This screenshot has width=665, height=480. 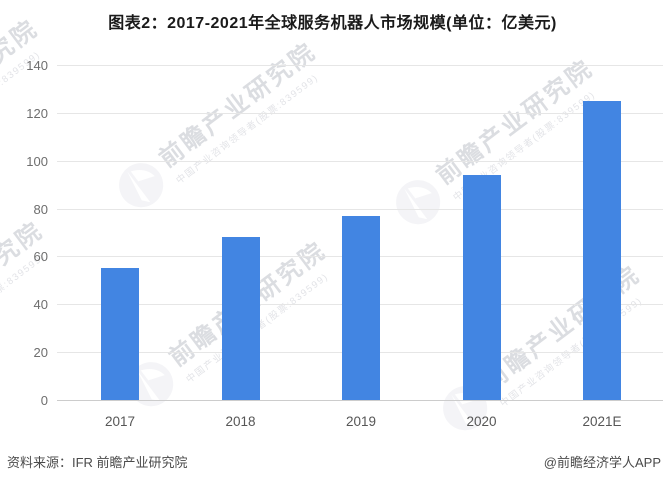 What do you see at coordinates (120, 421) in the screenshot?
I see `x-axis-tick-label-2017: 2017` at bounding box center [120, 421].